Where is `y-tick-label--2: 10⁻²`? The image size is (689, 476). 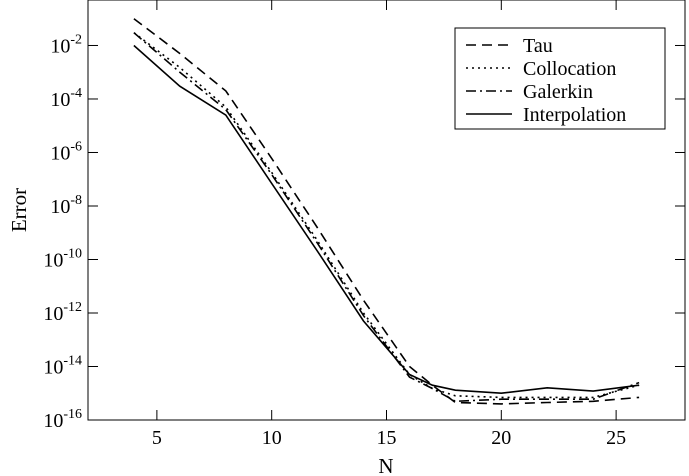 y-tick-label--2: 10⁻² is located at coordinates (66, 44).